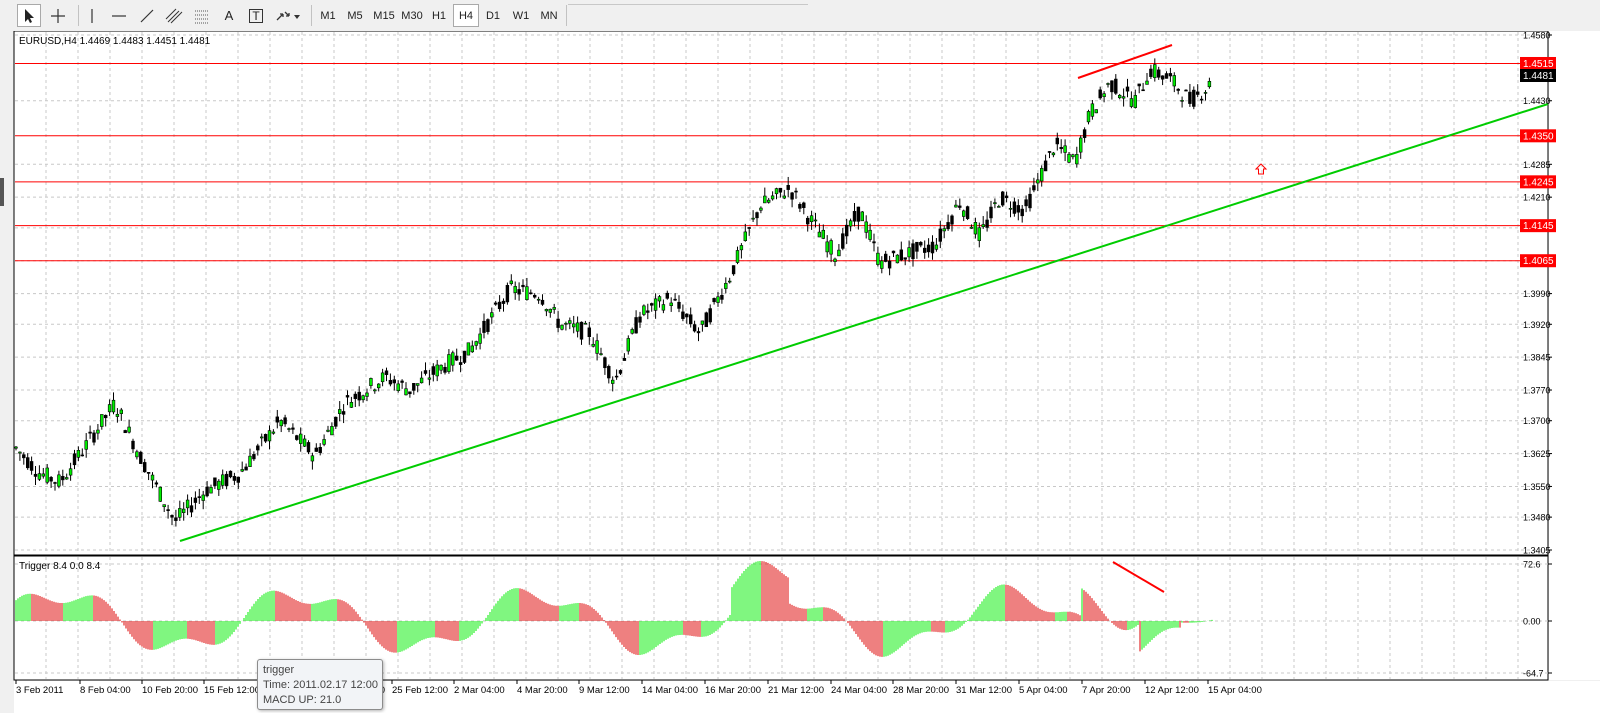 Image resolution: width=1600 pixels, height=713 pixels. What do you see at coordinates (147, 15) in the screenshot?
I see `trendline-tool-button` at bounding box center [147, 15].